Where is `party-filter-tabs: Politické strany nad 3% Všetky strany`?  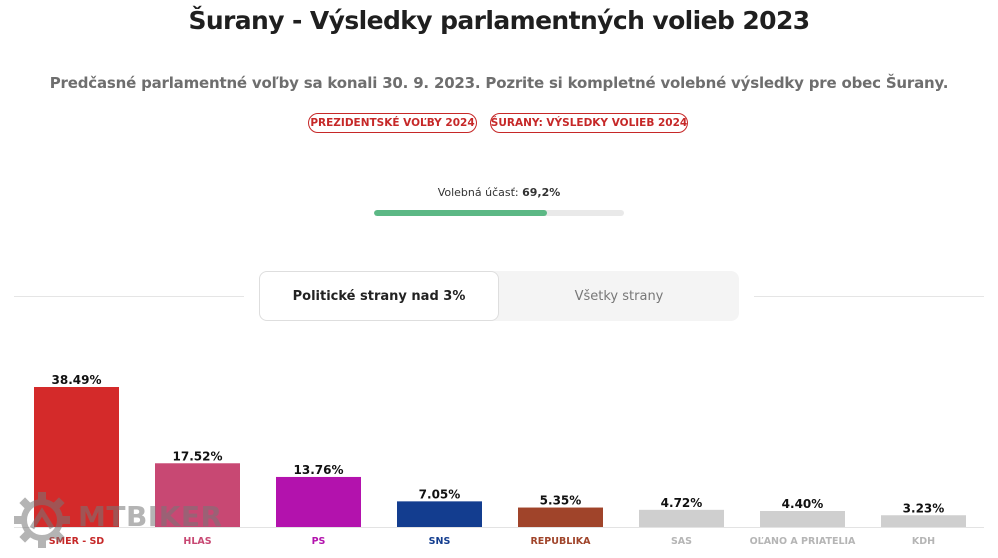
party-filter-tabs: Politické strany nad 3% Všetky strany is located at coordinates (499, 296).